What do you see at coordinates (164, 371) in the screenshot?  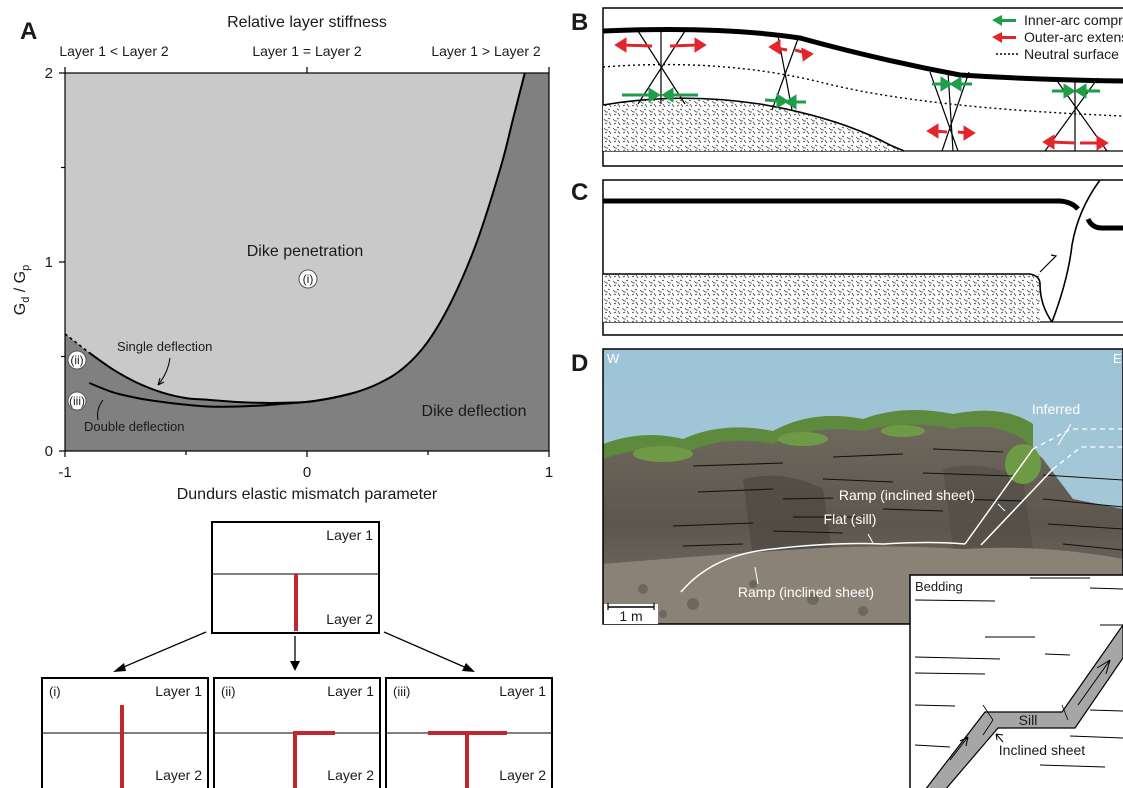 I see `single-deflection-pointer` at bounding box center [164, 371].